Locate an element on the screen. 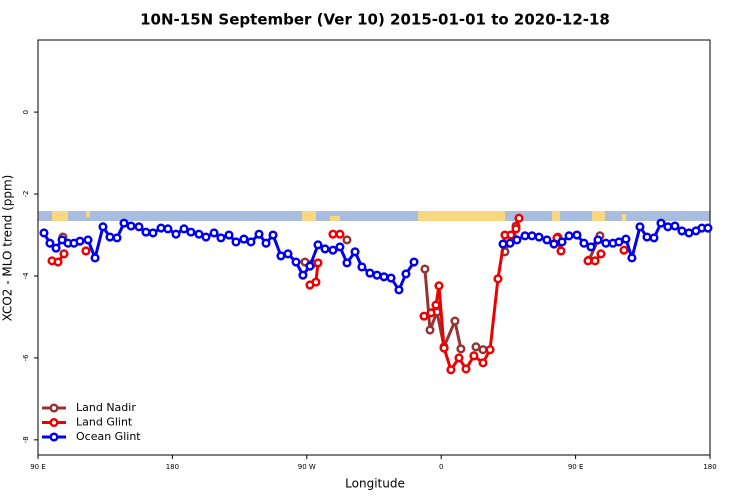 Image resolution: width=750 pixels, height=500 pixels. x-axis-label: Longitude is located at coordinates (375, 484).